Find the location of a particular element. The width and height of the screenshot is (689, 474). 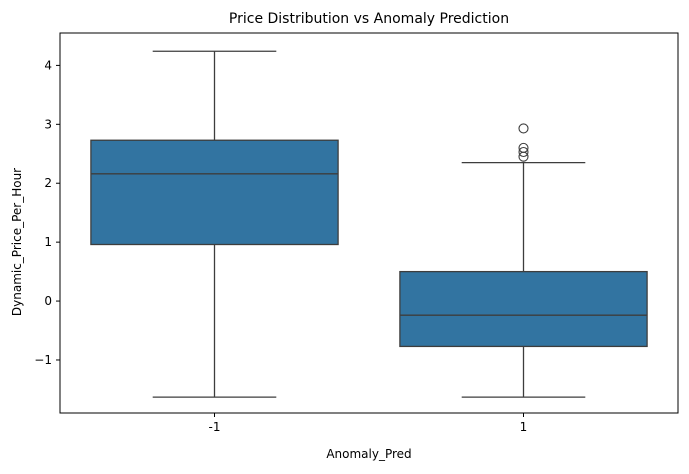

y-axis-label: Dynamic_Price_Per_Hour is located at coordinates (17, 242).